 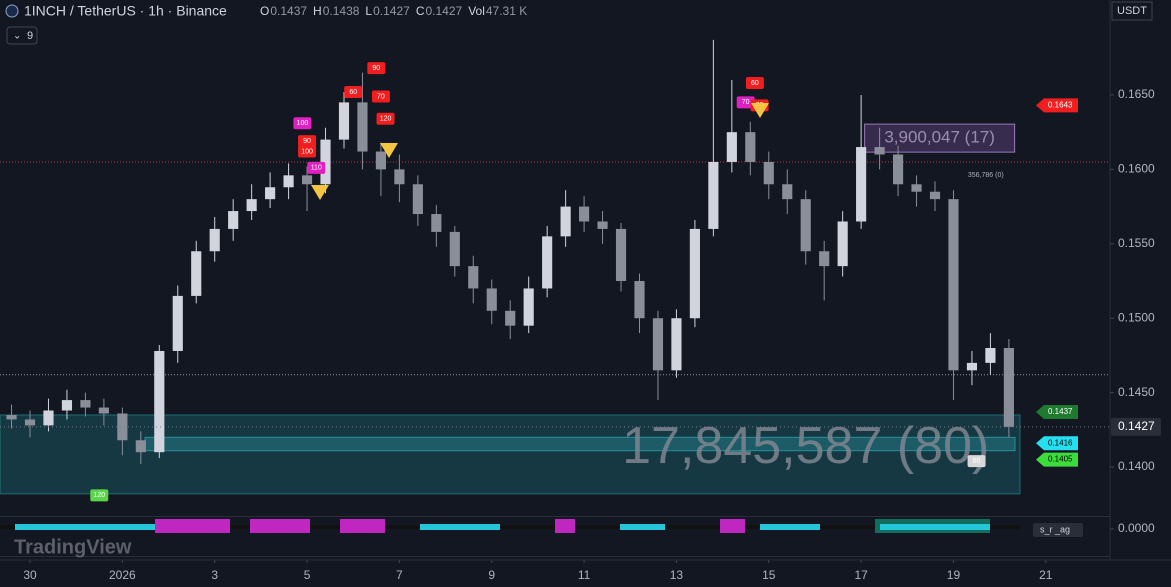 What do you see at coordinates (1140, 280) in the screenshot?
I see `price-axis` at bounding box center [1140, 280].